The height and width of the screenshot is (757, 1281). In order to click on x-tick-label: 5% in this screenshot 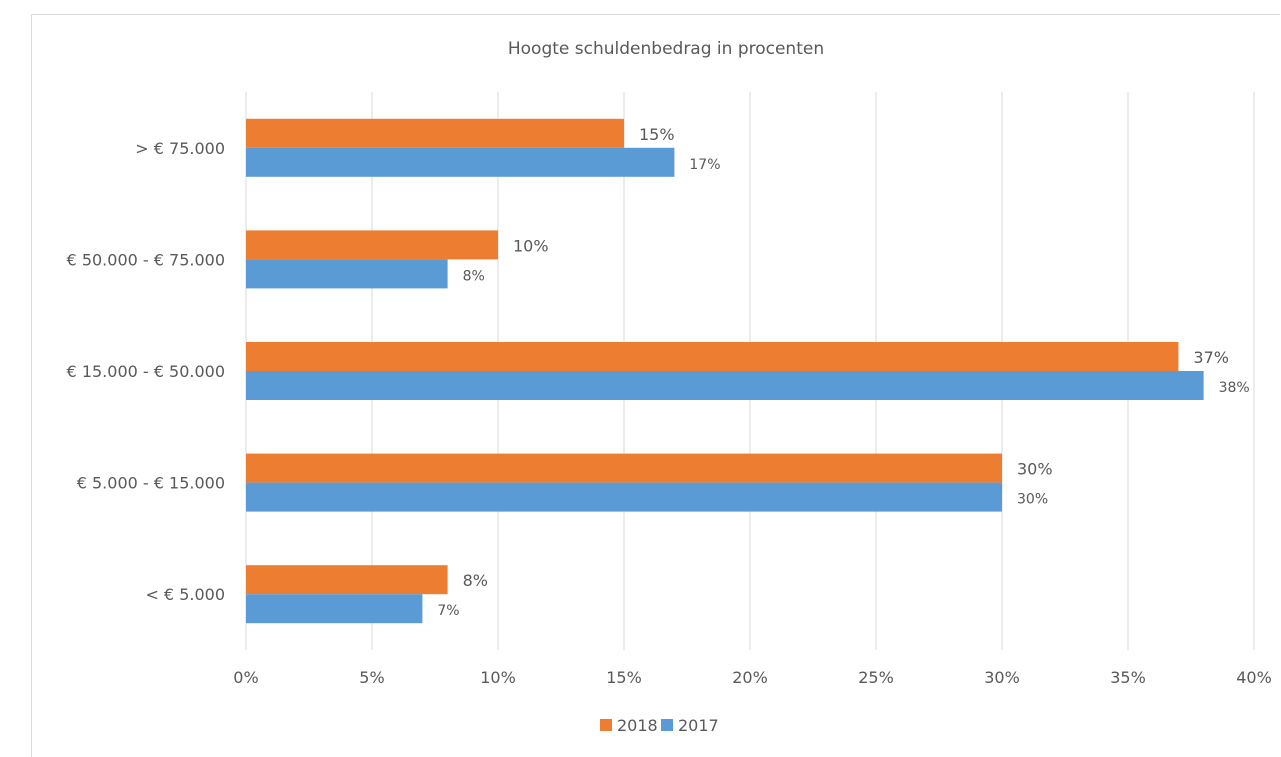, I will do `click(371, 677)`.